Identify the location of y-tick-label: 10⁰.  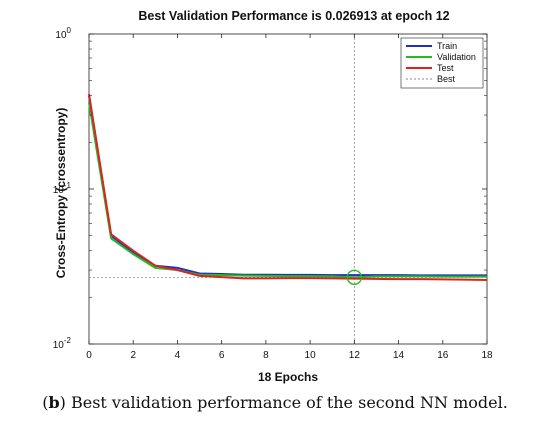
(63, 33).